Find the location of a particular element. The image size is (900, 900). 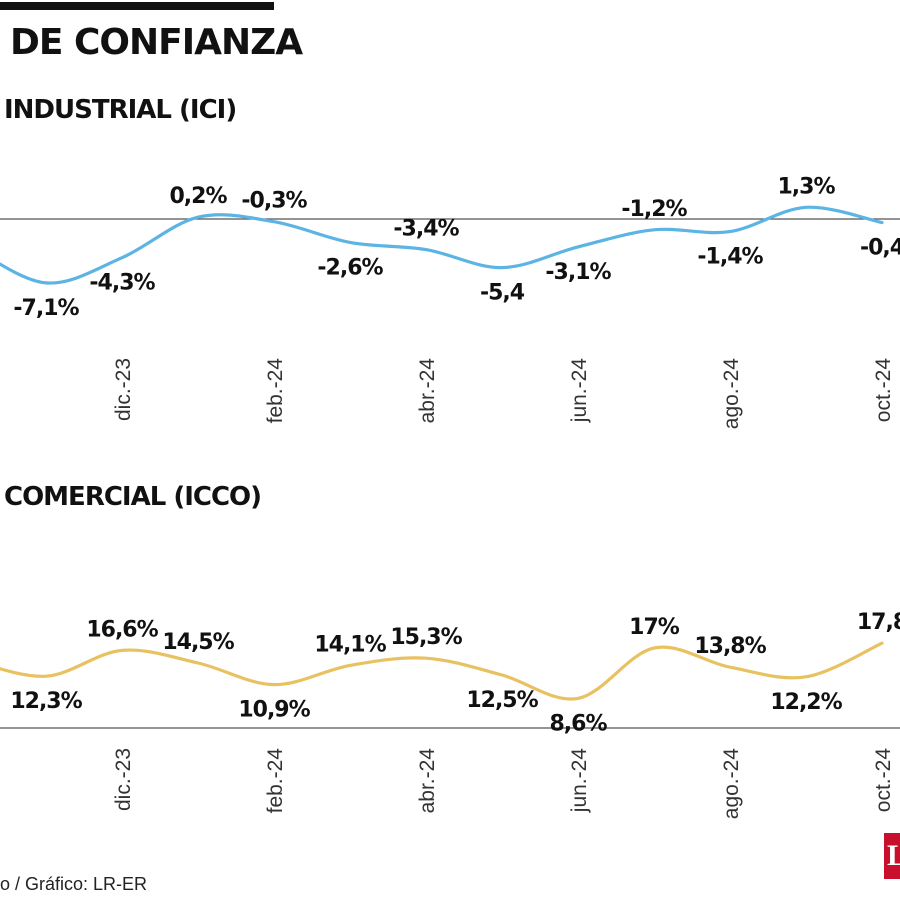

data-label: 10,9% is located at coordinates (274, 710).